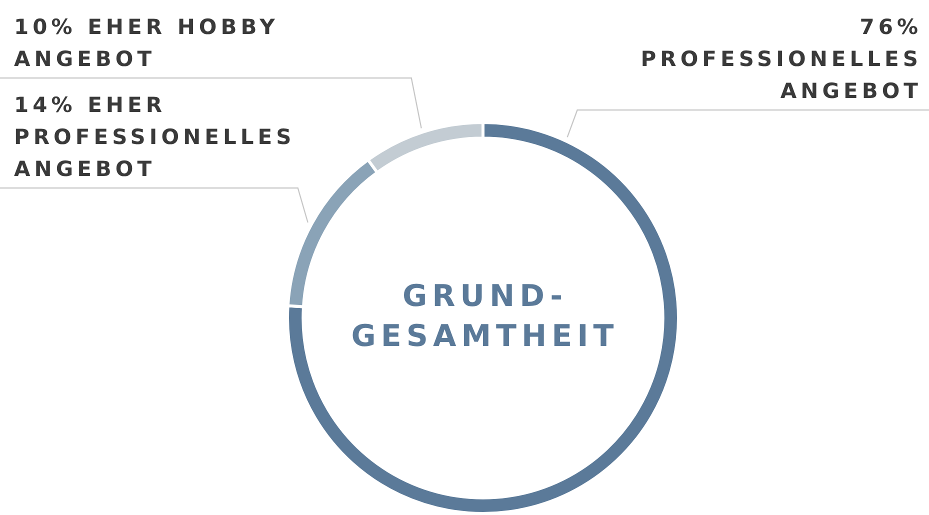 This screenshot has height=515, width=929. What do you see at coordinates (146, 42) in the screenshot?
I see `slice-label: 10% EHER HOBBY ANGEBOT` at bounding box center [146, 42].